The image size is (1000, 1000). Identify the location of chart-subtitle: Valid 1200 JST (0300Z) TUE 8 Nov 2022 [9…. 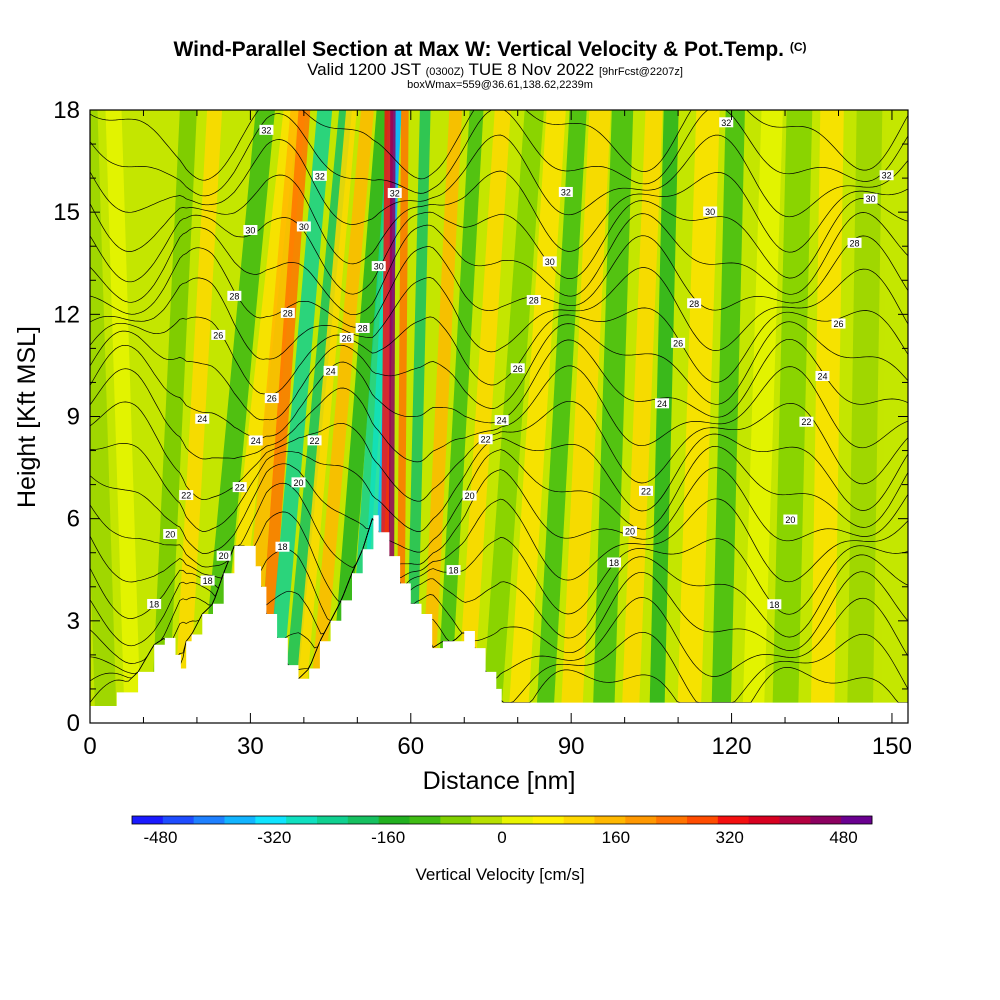
(495, 69).